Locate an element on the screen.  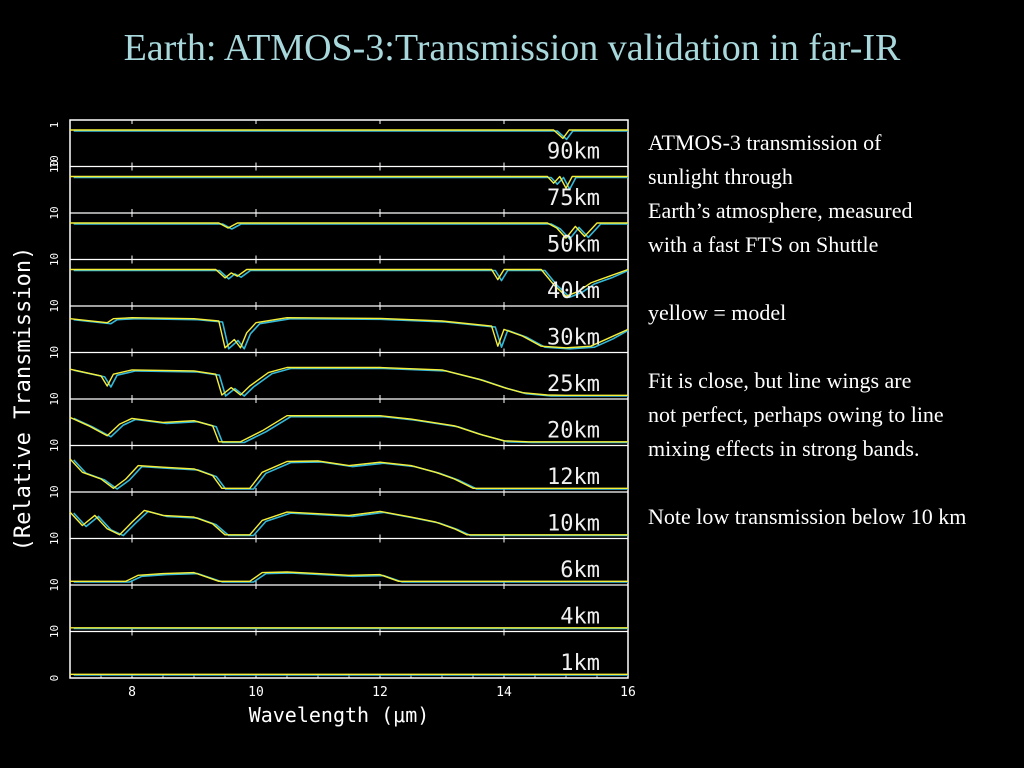
notes-line: Earth’s atmosphere, measured is located at coordinates (780, 210).